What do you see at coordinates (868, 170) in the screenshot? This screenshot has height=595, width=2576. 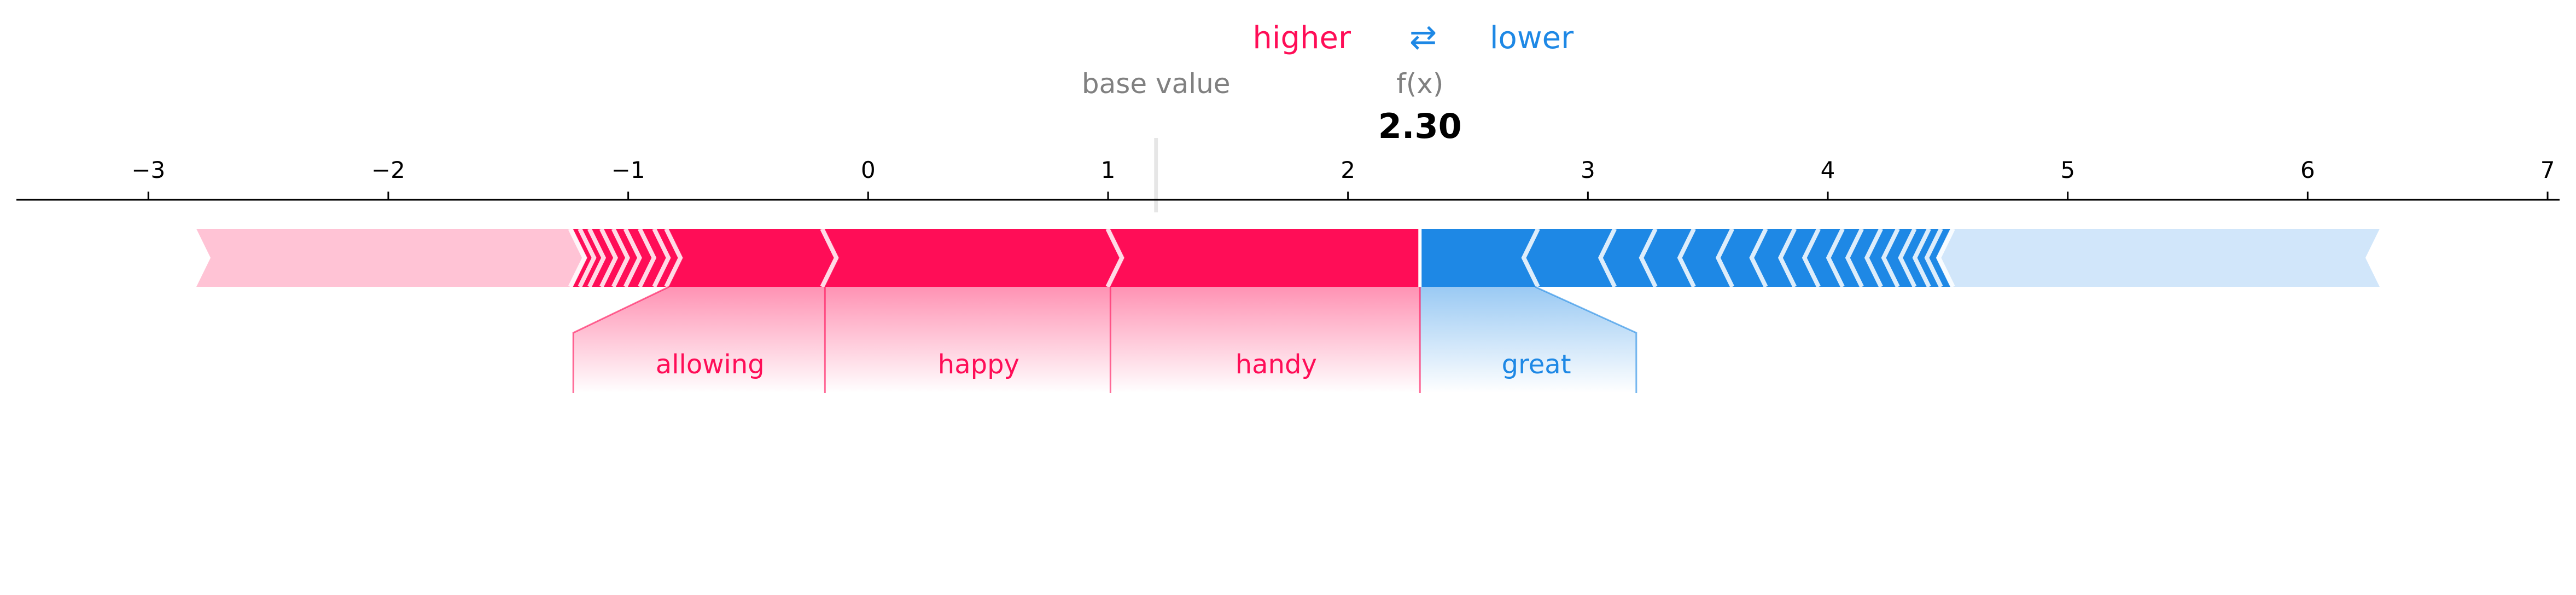 I see `x-tick-label: 0` at bounding box center [868, 170].